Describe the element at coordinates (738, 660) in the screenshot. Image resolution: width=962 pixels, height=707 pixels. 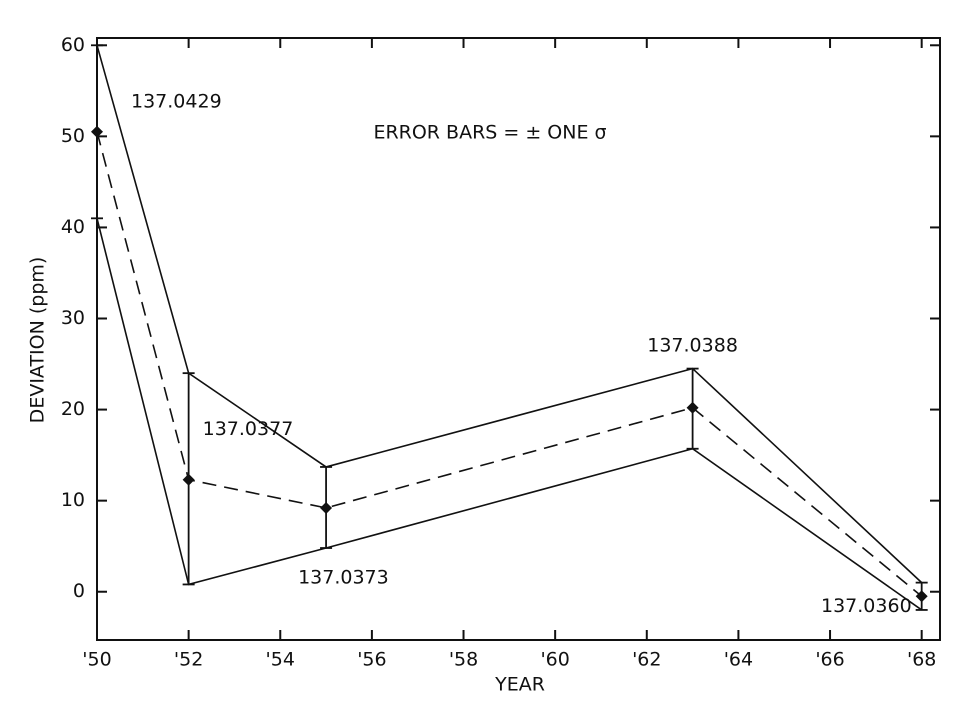
I see `x-tick-label: '64` at that location.